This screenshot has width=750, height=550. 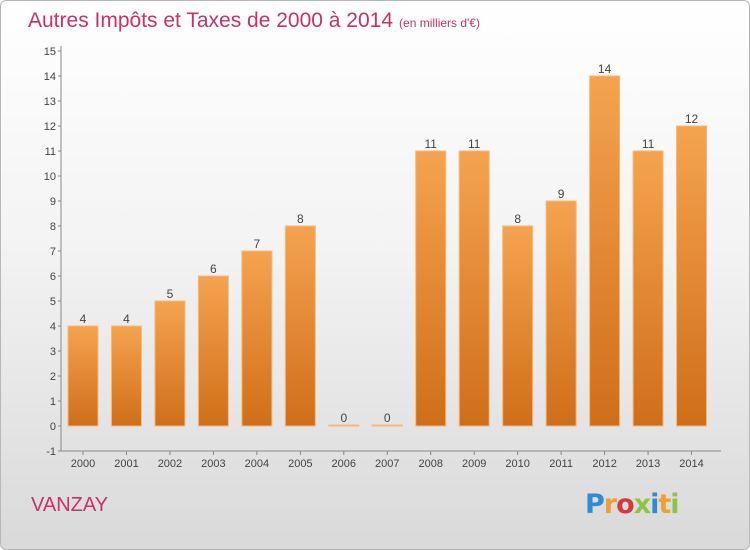 What do you see at coordinates (430, 464) in the screenshot?
I see `x-tick-label: 2008` at bounding box center [430, 464].